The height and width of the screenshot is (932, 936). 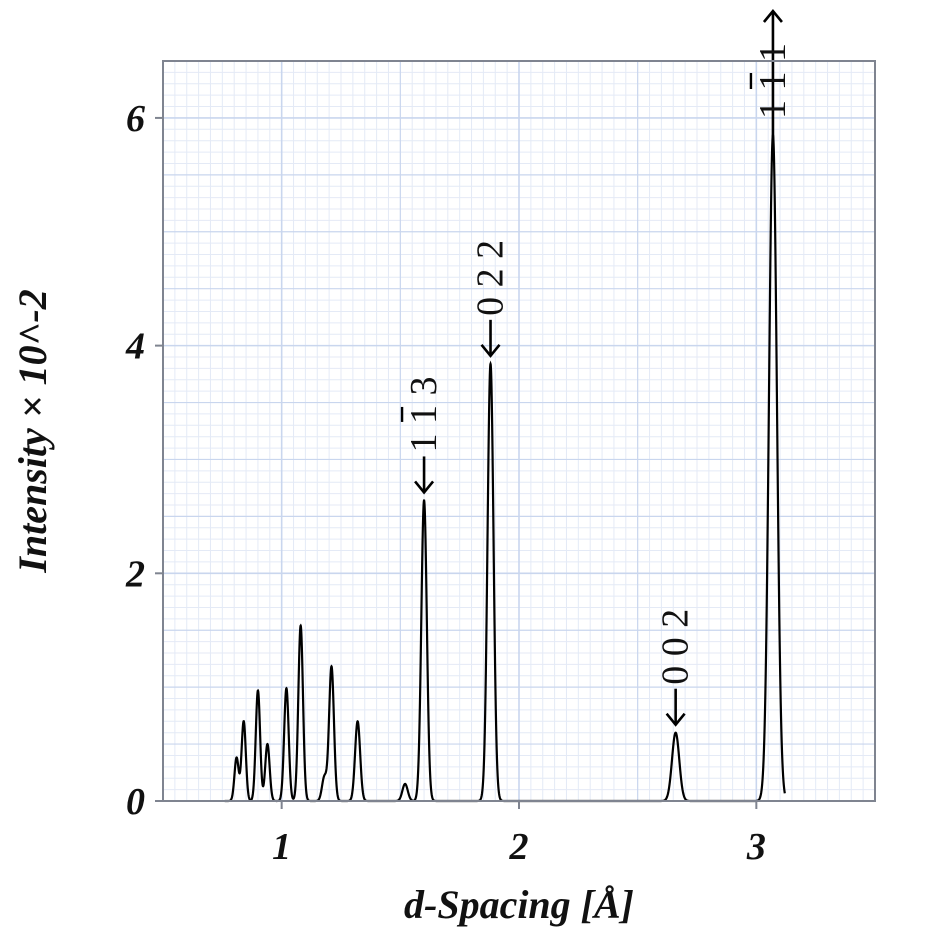 I want to click on x-axis-title: d-Spacing [Å], so click(x=519, y=904).